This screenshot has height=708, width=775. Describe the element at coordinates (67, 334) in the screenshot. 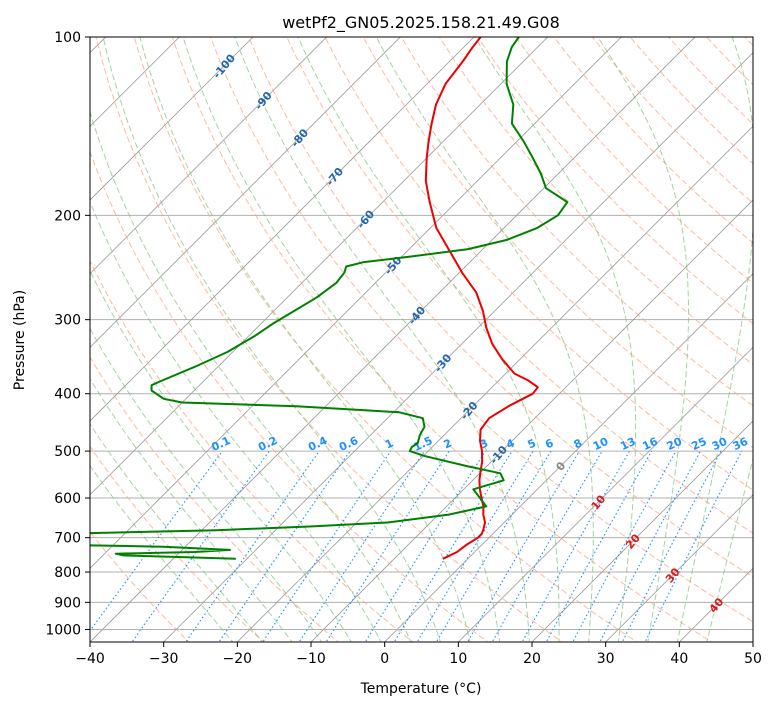

I see `y-axis: 1000 900 800 700 600 500 400 300 200 100` at that location.